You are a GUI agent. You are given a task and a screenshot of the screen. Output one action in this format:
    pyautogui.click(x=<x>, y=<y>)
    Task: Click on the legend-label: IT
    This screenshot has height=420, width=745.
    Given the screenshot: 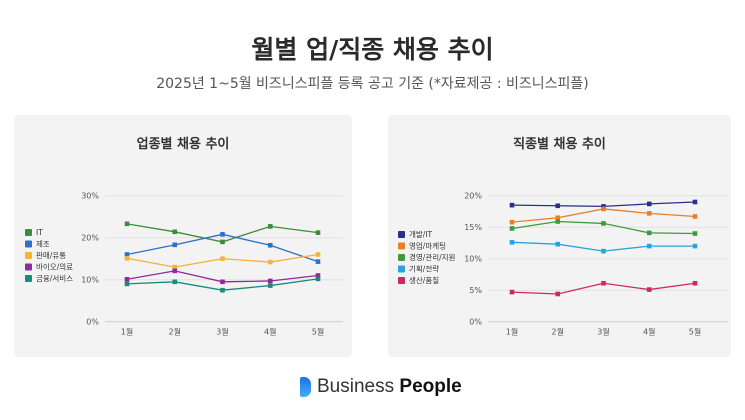 What is the action you would take?
    pyautogui.click(x=39, y=232)
    